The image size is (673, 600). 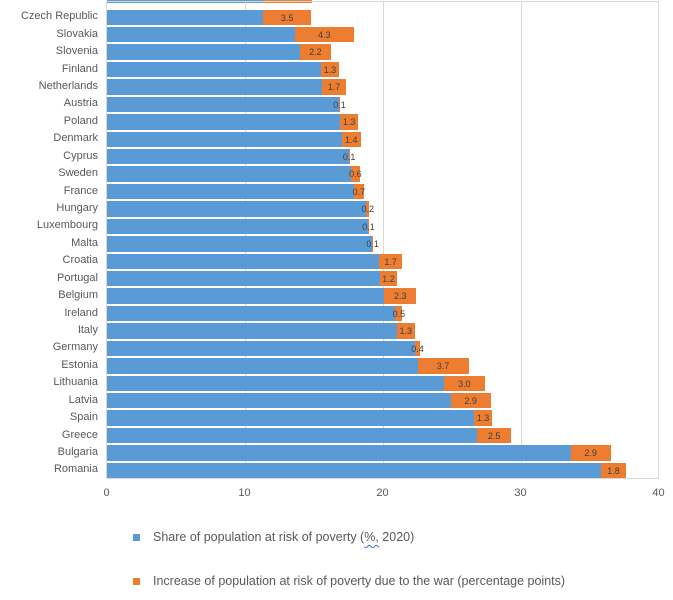 I want to click on category-label: Spain, so click(x=83, y=417).